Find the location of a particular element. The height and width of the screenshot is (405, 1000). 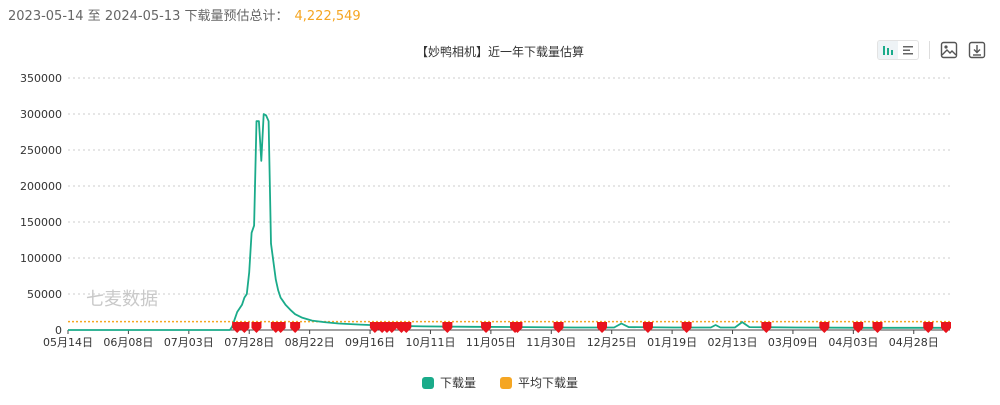

view-toggle is located at coordinates (898, 50).